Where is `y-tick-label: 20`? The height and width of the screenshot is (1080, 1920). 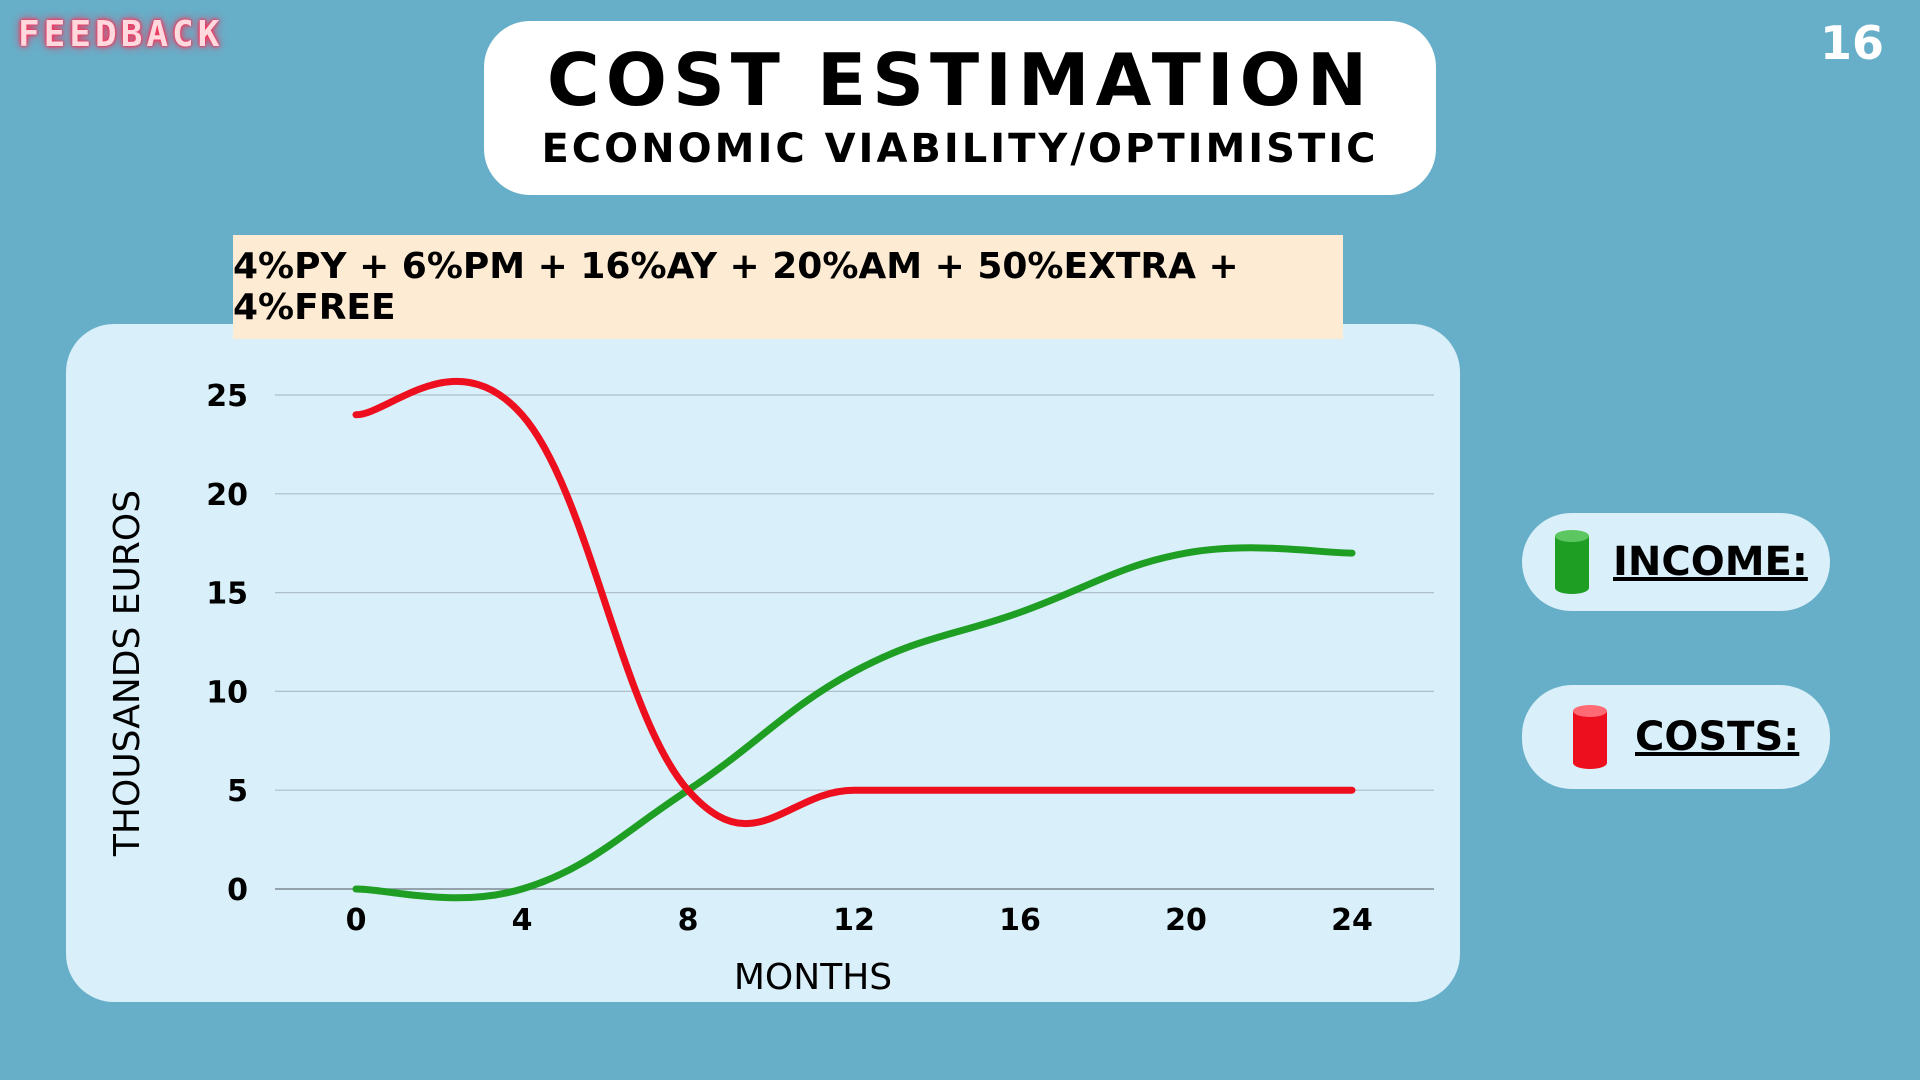
y-tick-label: 20 is located at coordinates (227, 495).